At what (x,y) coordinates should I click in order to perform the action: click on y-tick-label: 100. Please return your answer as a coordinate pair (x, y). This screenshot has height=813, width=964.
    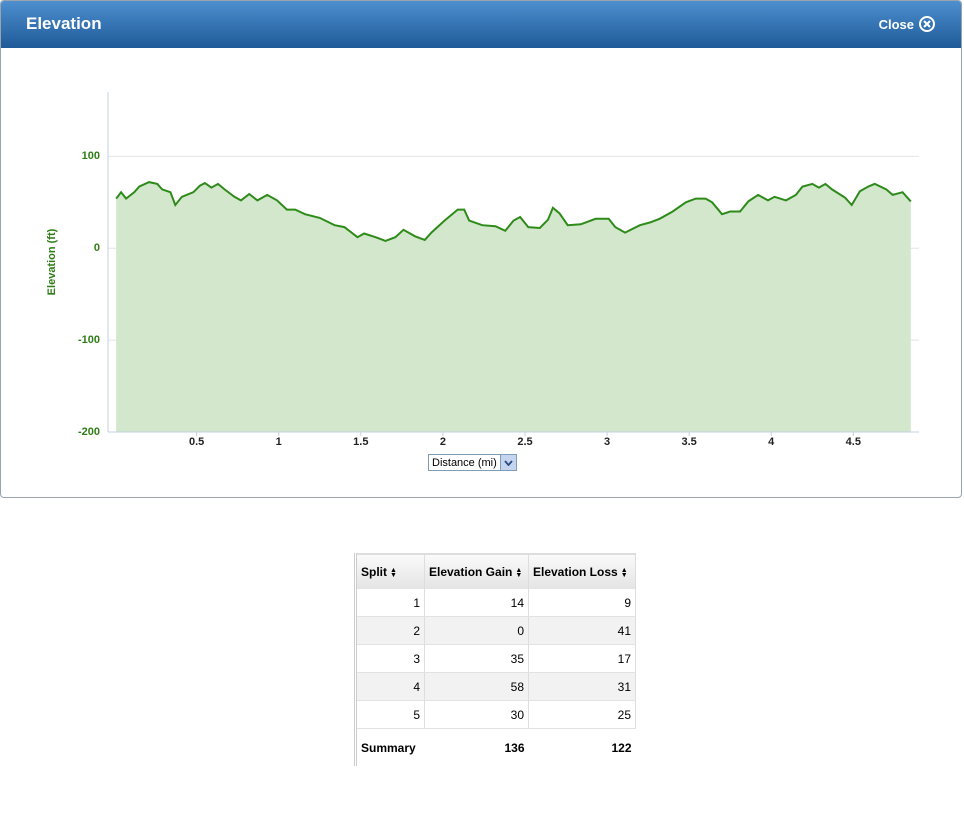
    Looking at the image, I should click on (91, 156).